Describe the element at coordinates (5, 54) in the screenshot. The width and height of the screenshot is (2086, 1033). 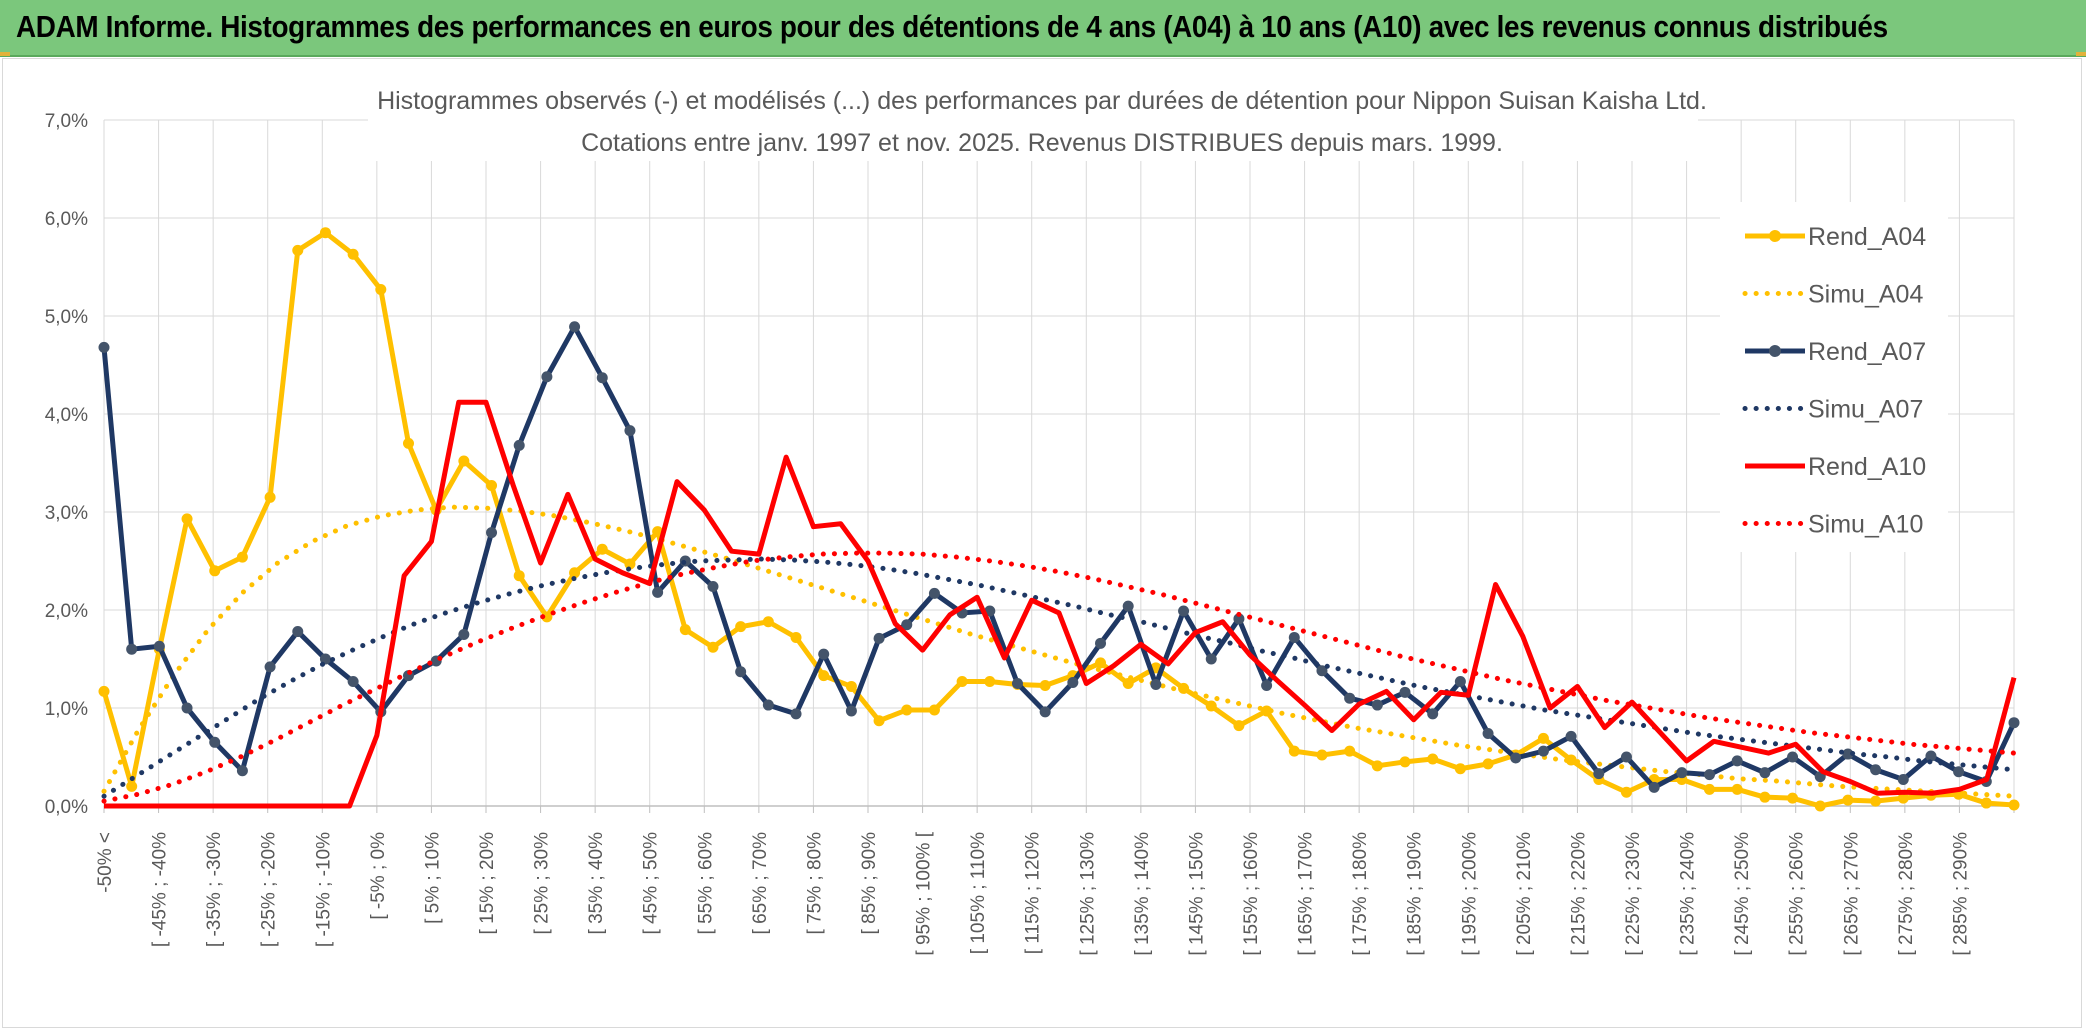
I see `corner-accent-left` at that location.